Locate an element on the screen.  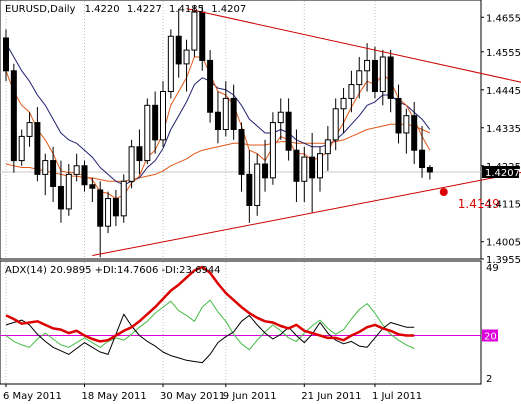
date-tick-label: 21 Jun 2011 is located at coordinates (331, 396).